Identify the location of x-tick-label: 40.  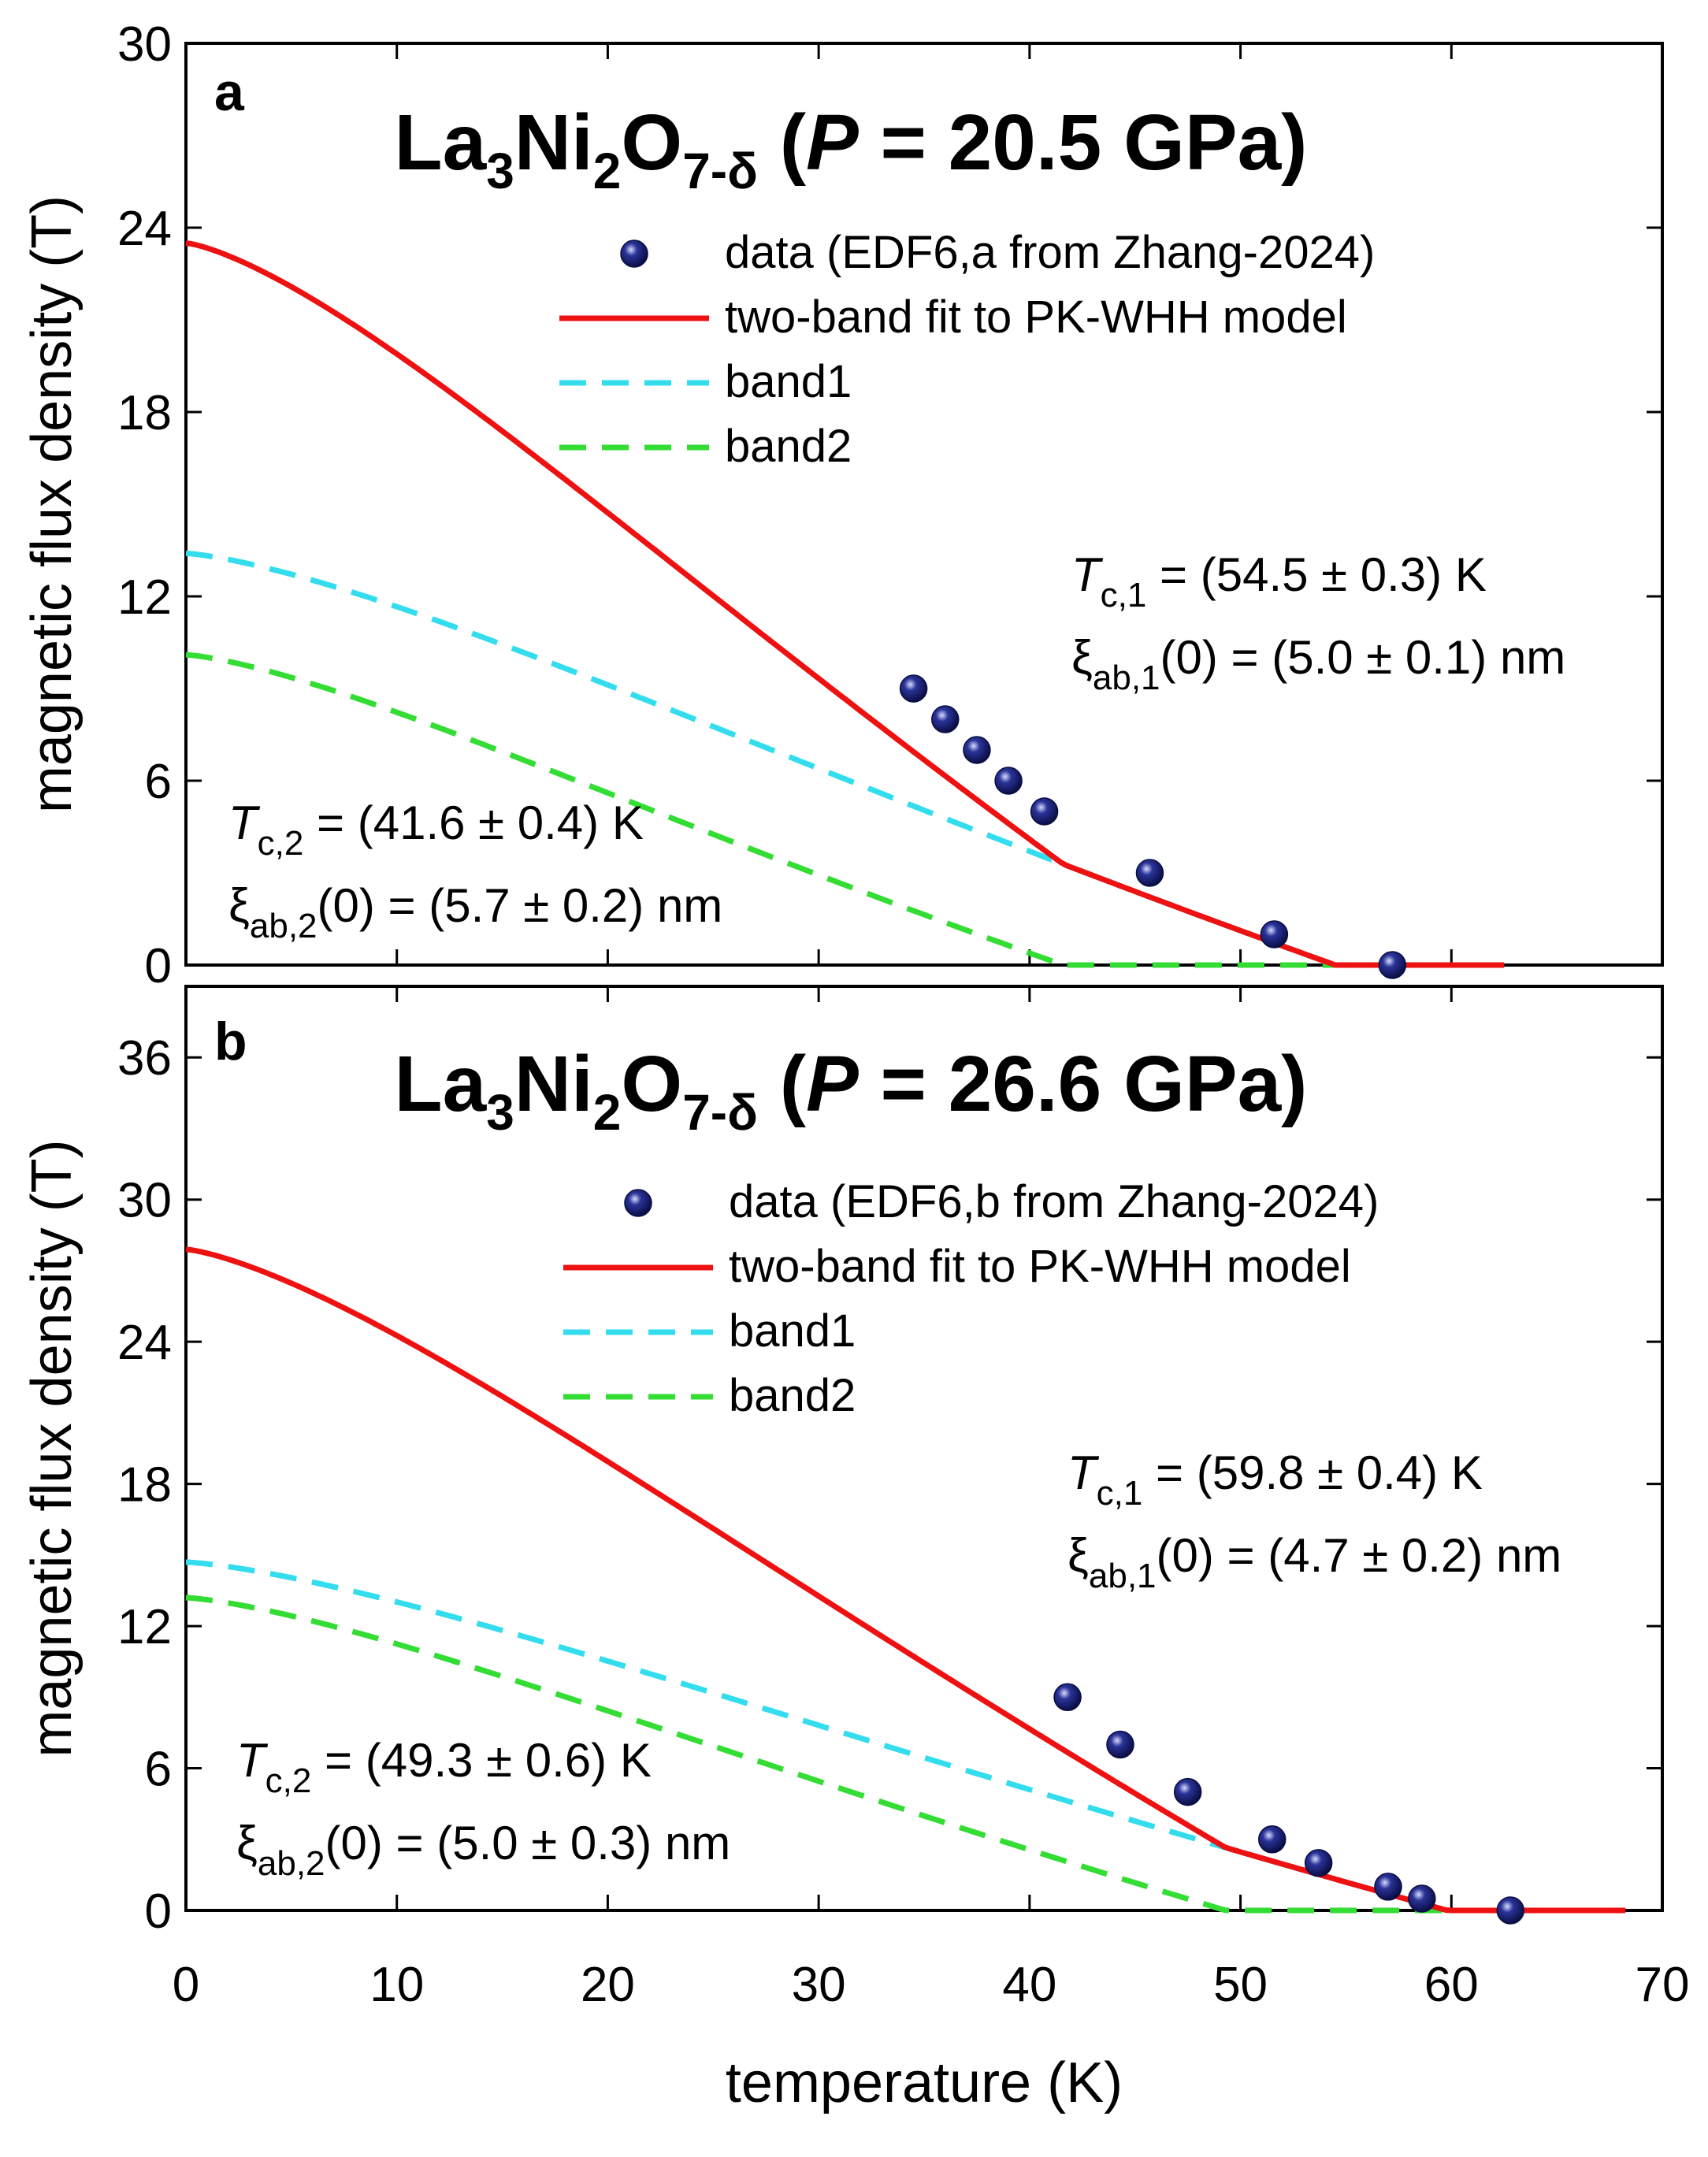
(1029, 1985).